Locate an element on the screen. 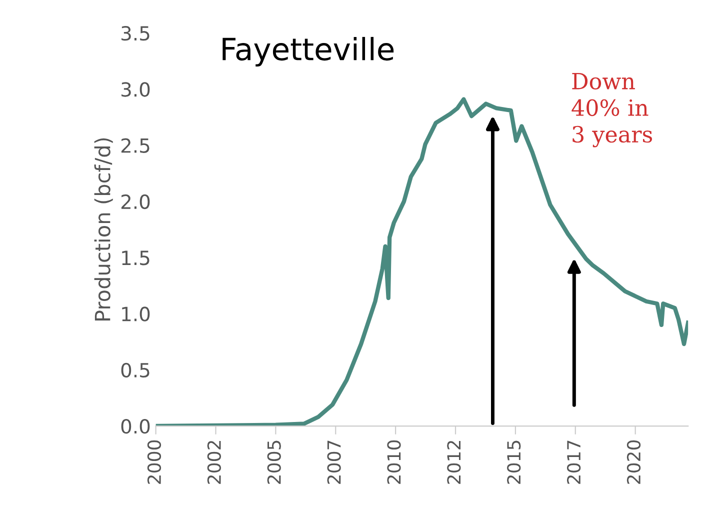 This screenshot has height=524, width=705. x-tick-label: 2020 is located at coordinates (633, 462).